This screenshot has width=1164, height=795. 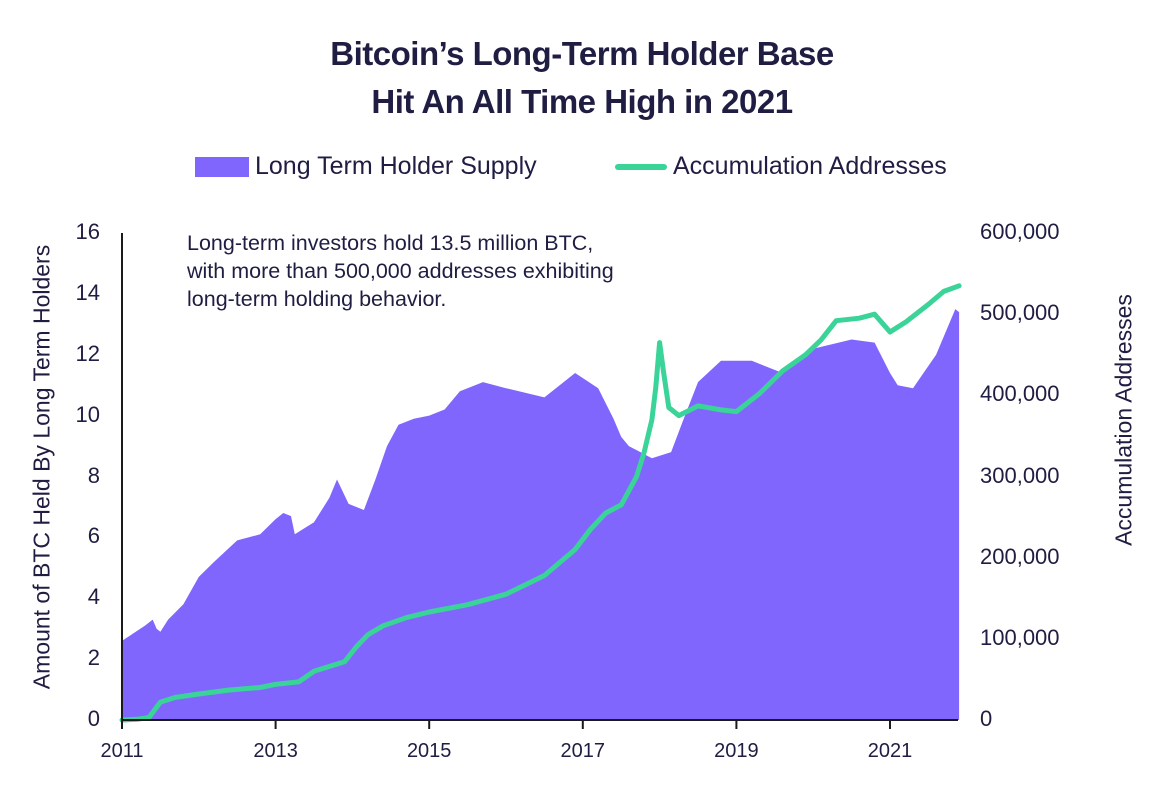 I want to click on x-tick-label: 2021, so click(x=890, y=751).